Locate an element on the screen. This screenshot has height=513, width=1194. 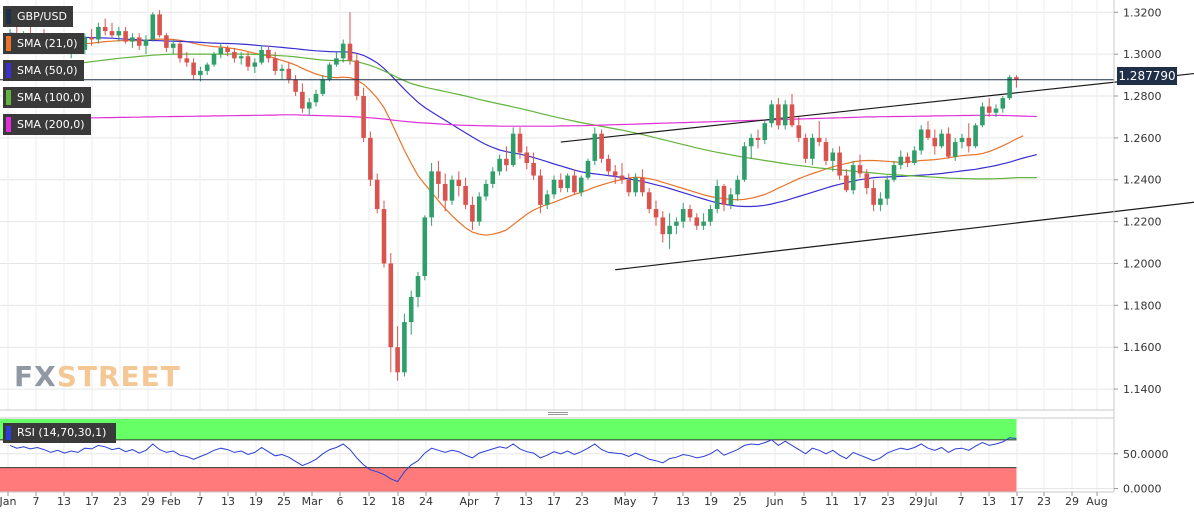
legend-sma-50: SMA (50,0) is located at coordinates (43, 70).